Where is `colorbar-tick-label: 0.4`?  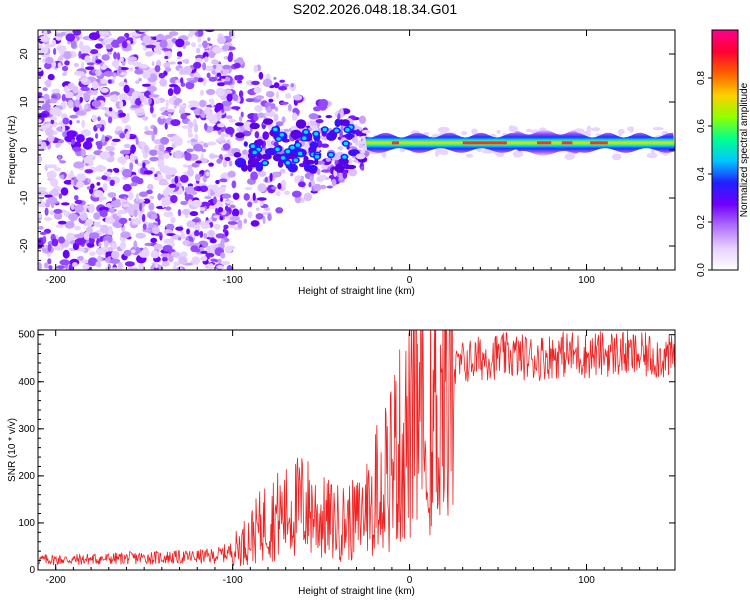
colorbar-tick-label: 0.4 is located at coordinates (701, 174).